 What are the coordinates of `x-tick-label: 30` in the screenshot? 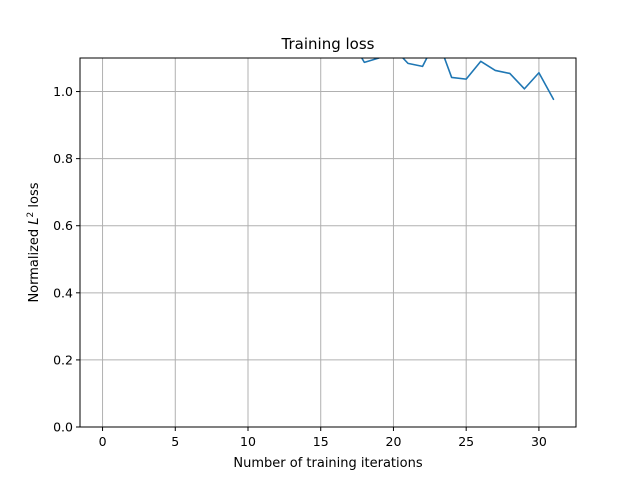 It's located at (539, 441).